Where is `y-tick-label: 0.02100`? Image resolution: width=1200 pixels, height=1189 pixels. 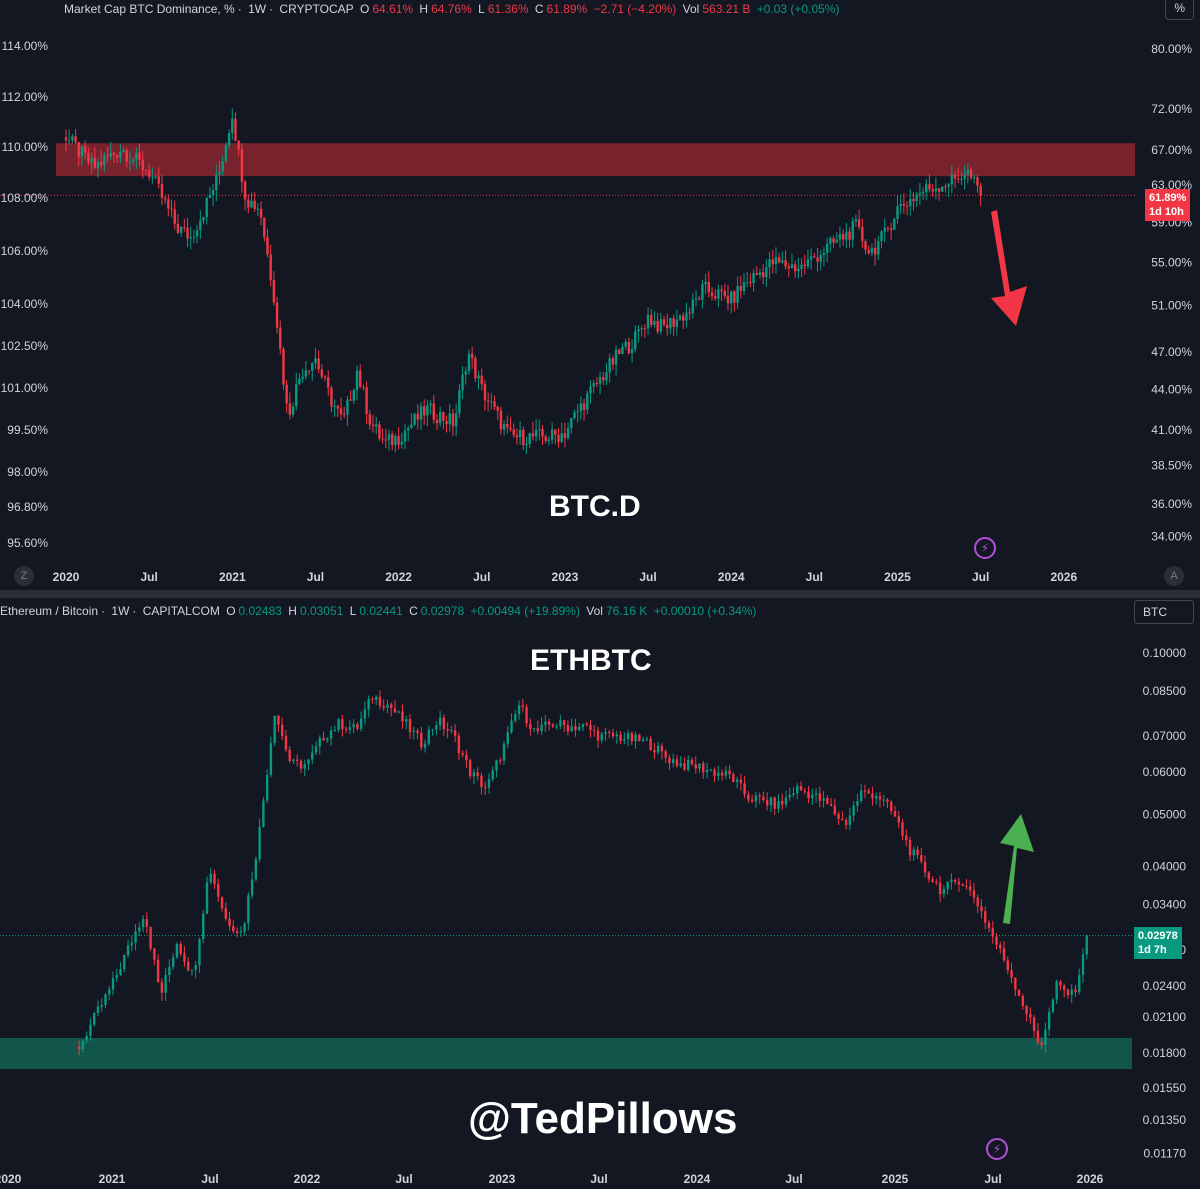 y-tick-label: 0.02100 is located at coordinates (1165, 1017).